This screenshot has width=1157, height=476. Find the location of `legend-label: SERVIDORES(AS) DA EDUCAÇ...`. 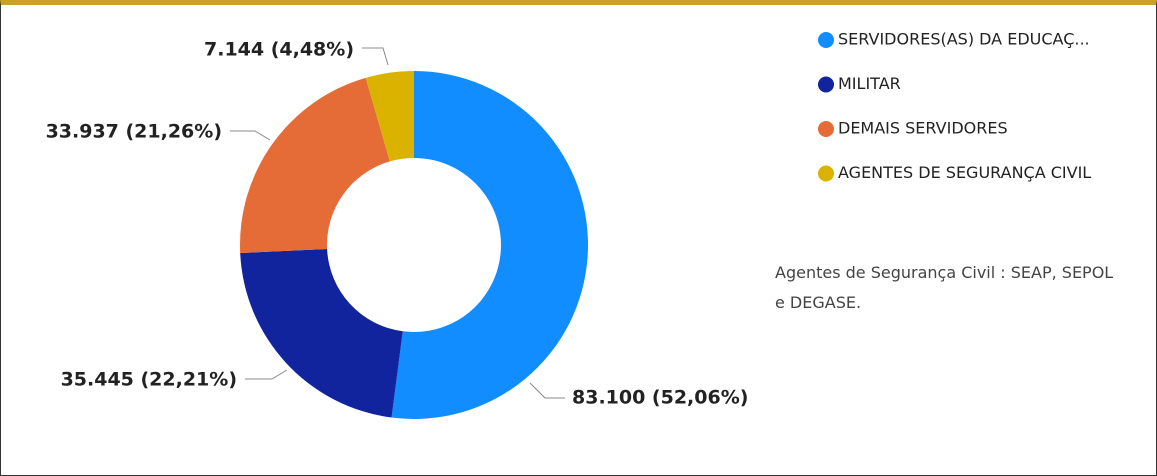

legend-label: SERVIDORES(AS) DA EDUCAÇ... is located at coordinates (964, 39).